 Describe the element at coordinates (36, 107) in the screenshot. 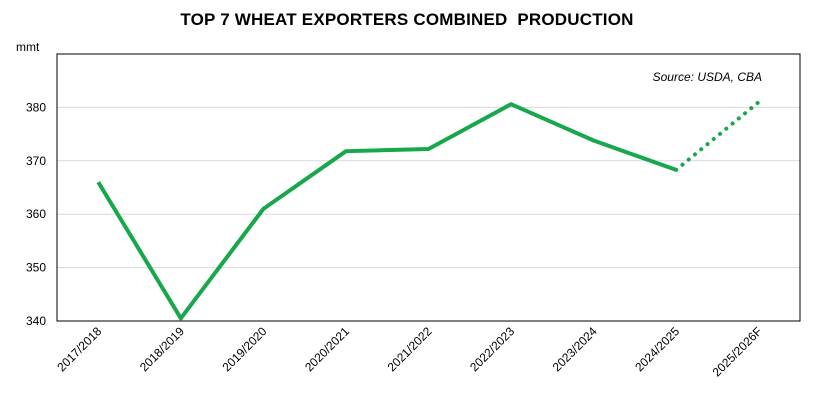

I see `y-tick-label: 380` at that location.